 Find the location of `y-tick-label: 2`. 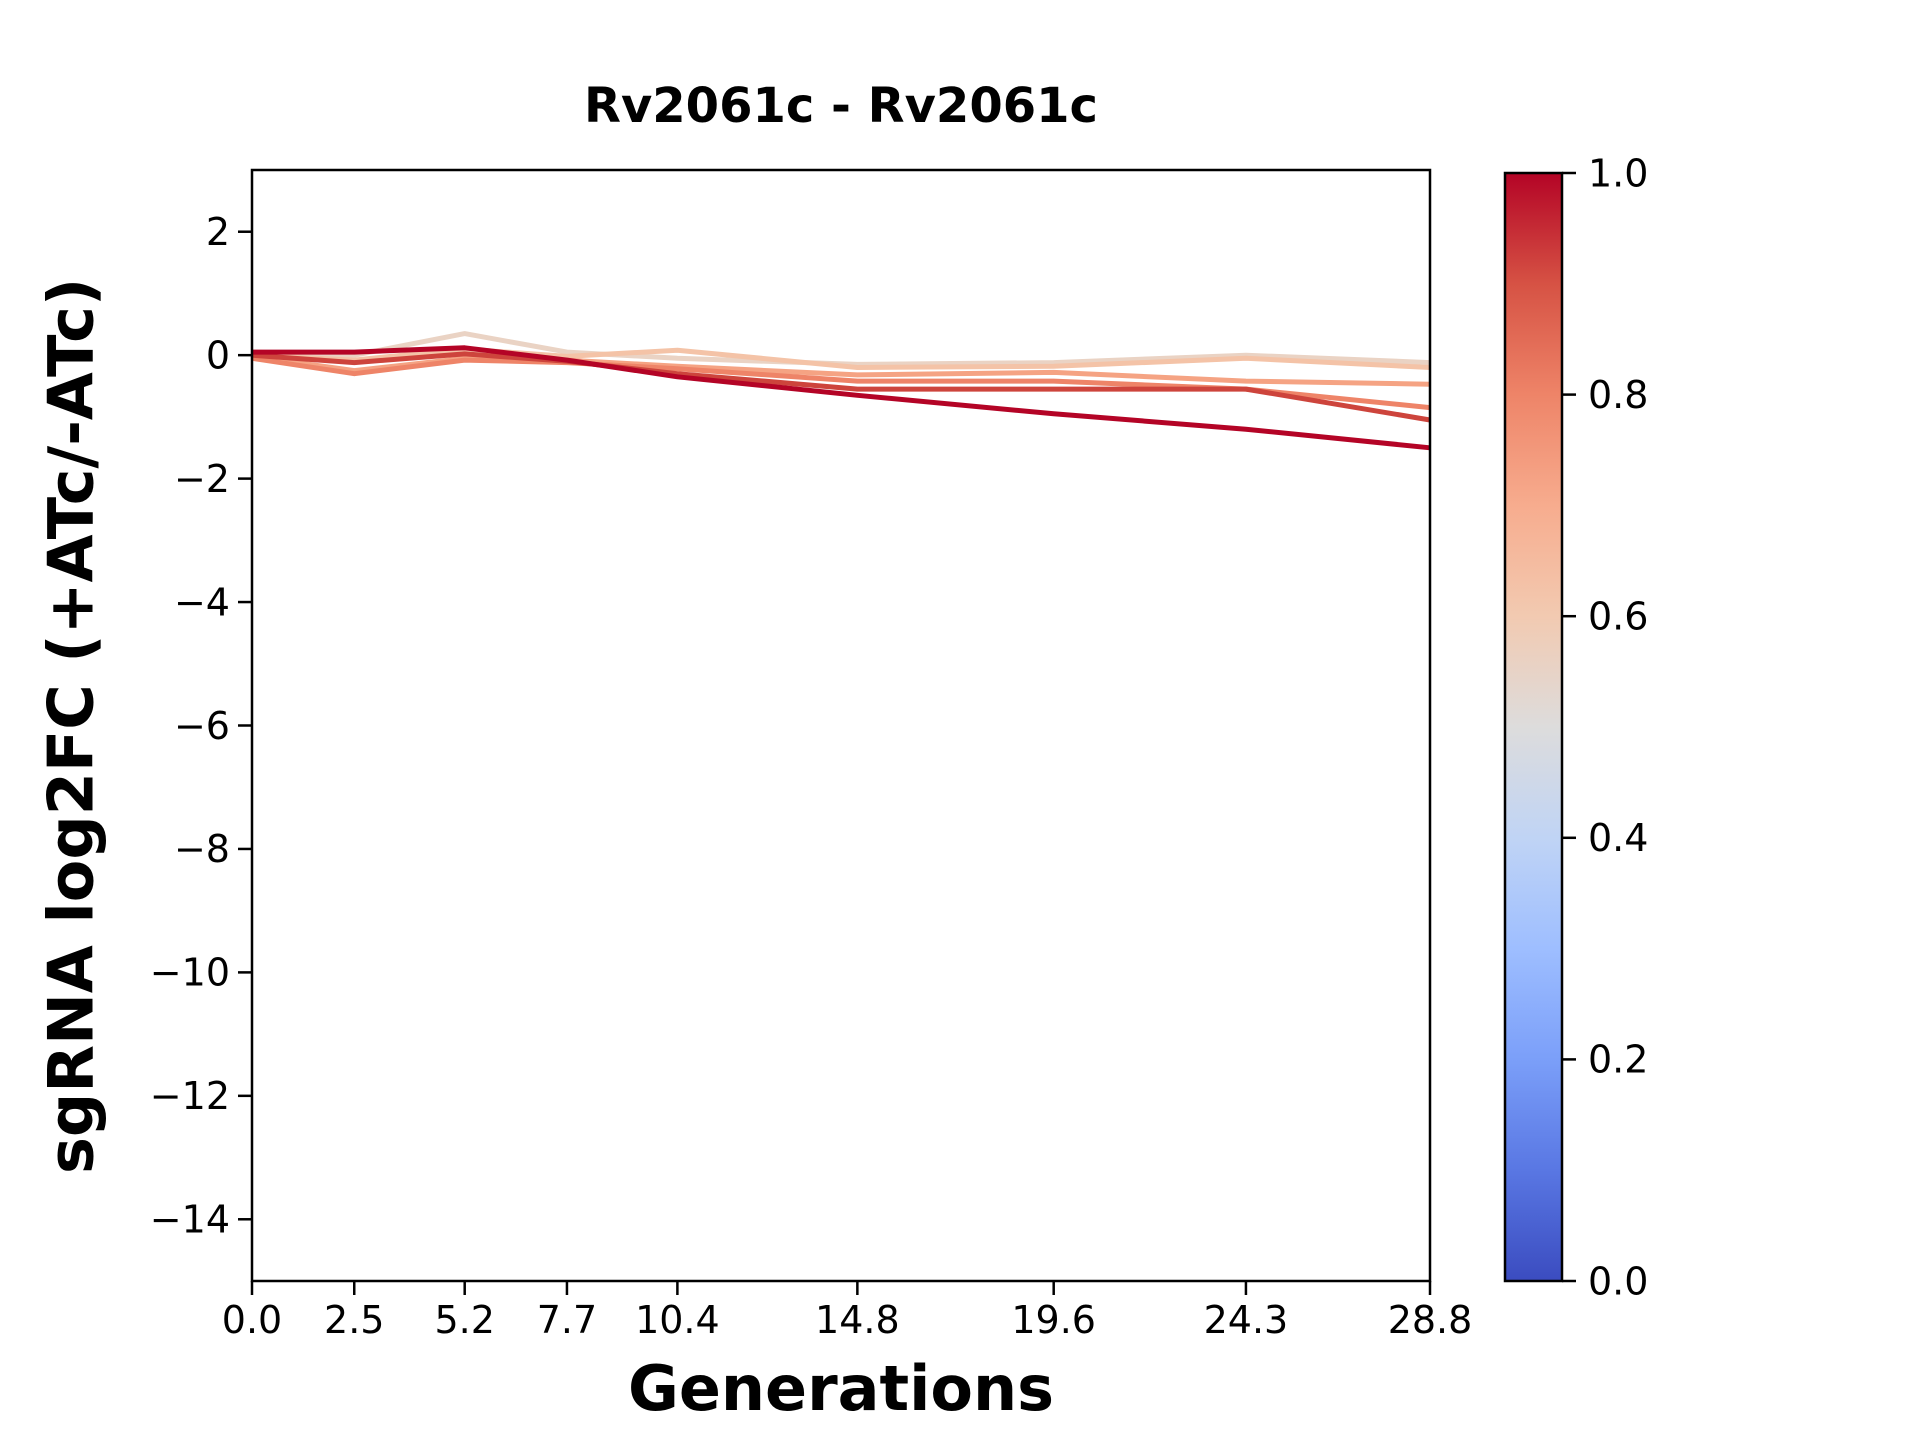

y-tick-label: 2 is located at coordinates (218, 232).